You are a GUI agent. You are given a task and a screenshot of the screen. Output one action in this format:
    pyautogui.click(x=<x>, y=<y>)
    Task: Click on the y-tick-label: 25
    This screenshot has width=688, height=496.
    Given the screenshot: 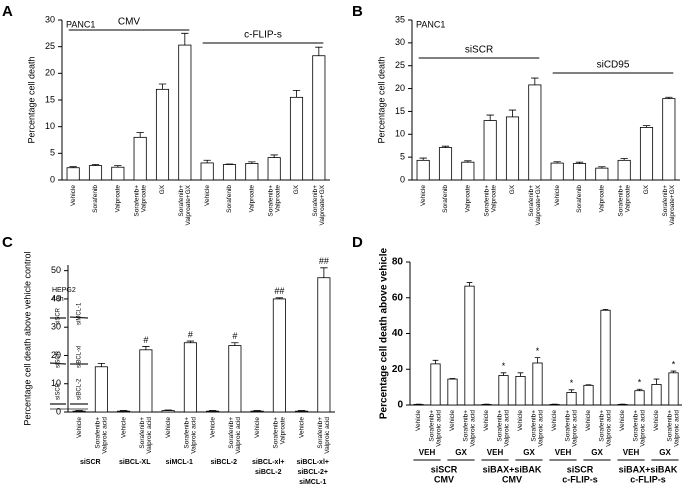 What is the action you would take?
    pyautogui.click(x=400, y=65)
    